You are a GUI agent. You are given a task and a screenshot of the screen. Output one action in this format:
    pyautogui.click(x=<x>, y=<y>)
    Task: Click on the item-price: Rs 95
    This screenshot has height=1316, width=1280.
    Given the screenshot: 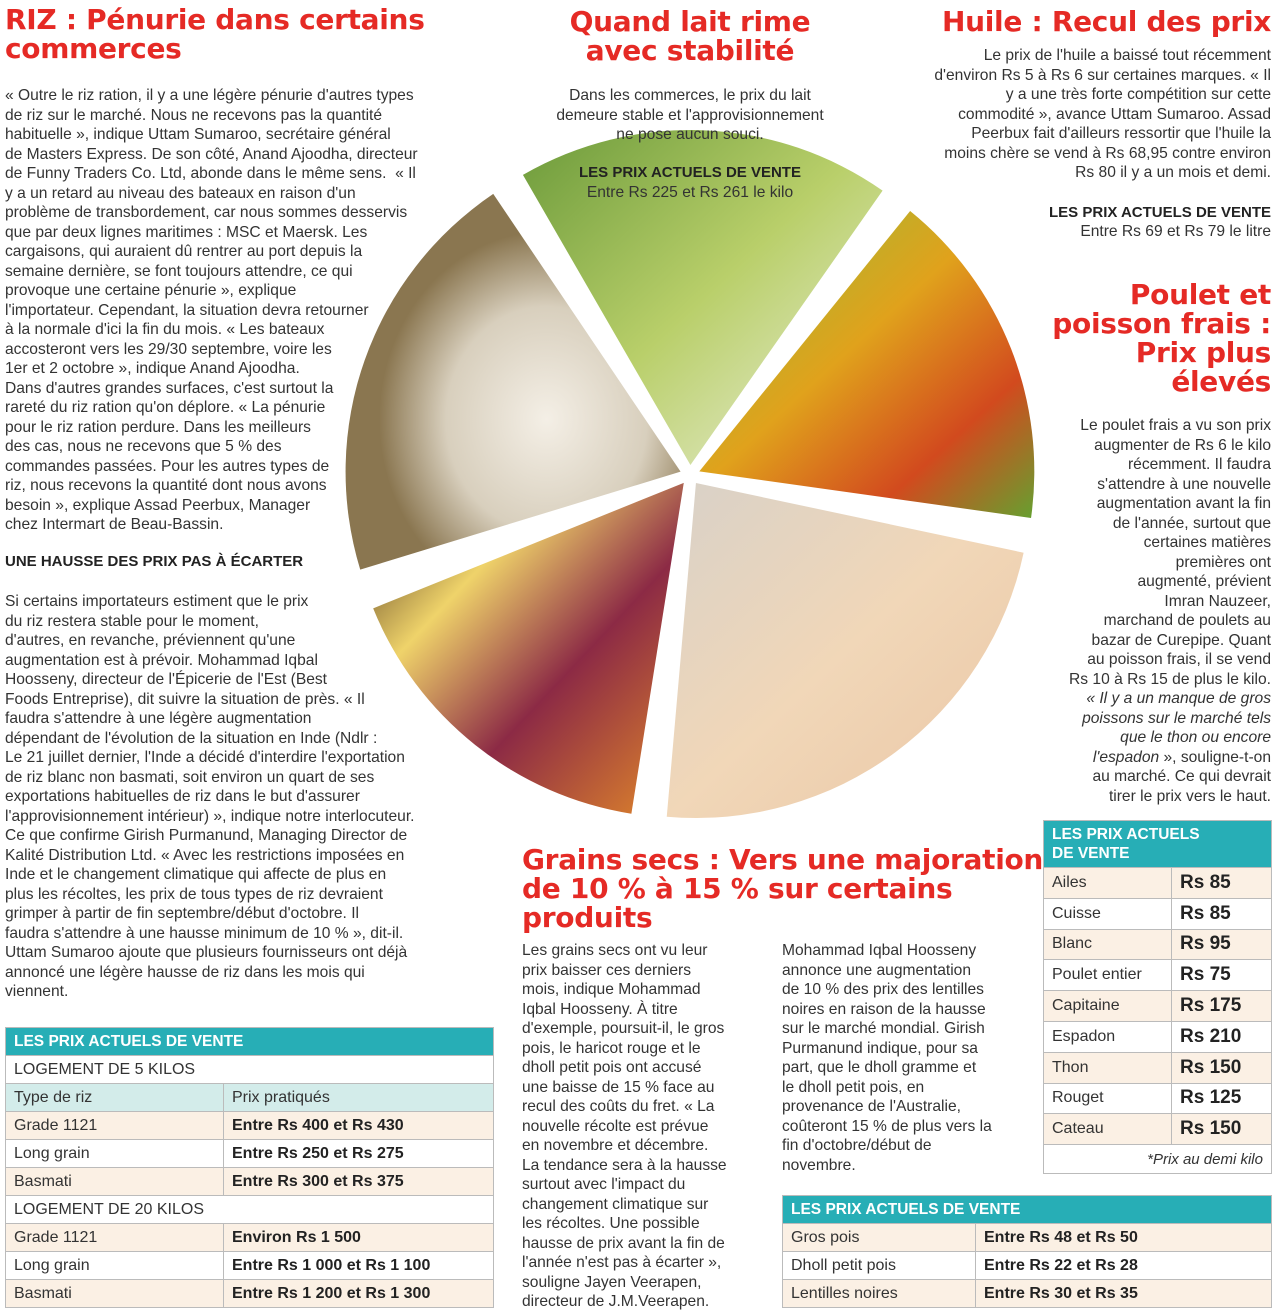 What is the action you would take?
    pyautogui.click(x=1221, y=944)
    